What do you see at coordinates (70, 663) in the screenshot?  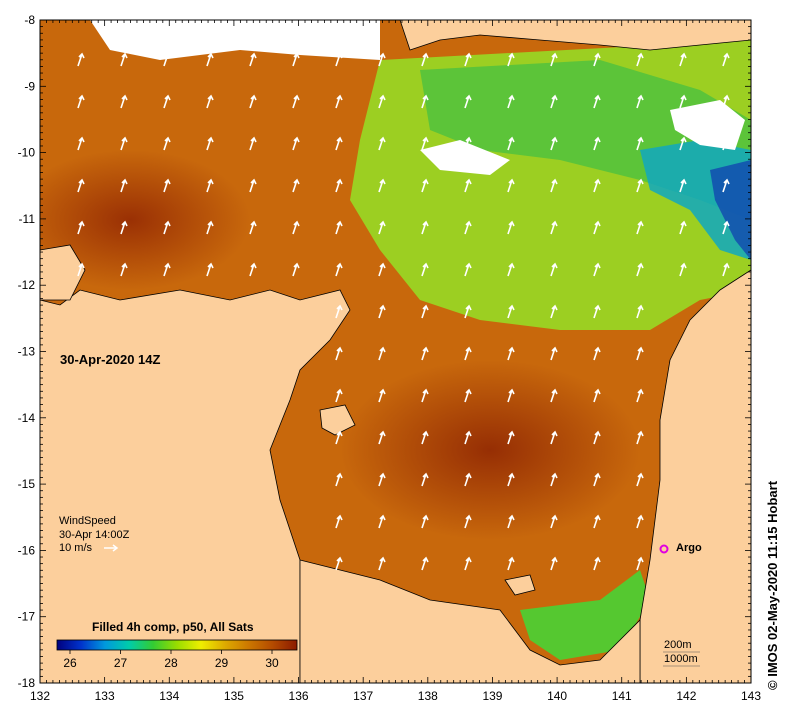 I see `colorbar-tick-label: 26` at bounding box center [70, 663].